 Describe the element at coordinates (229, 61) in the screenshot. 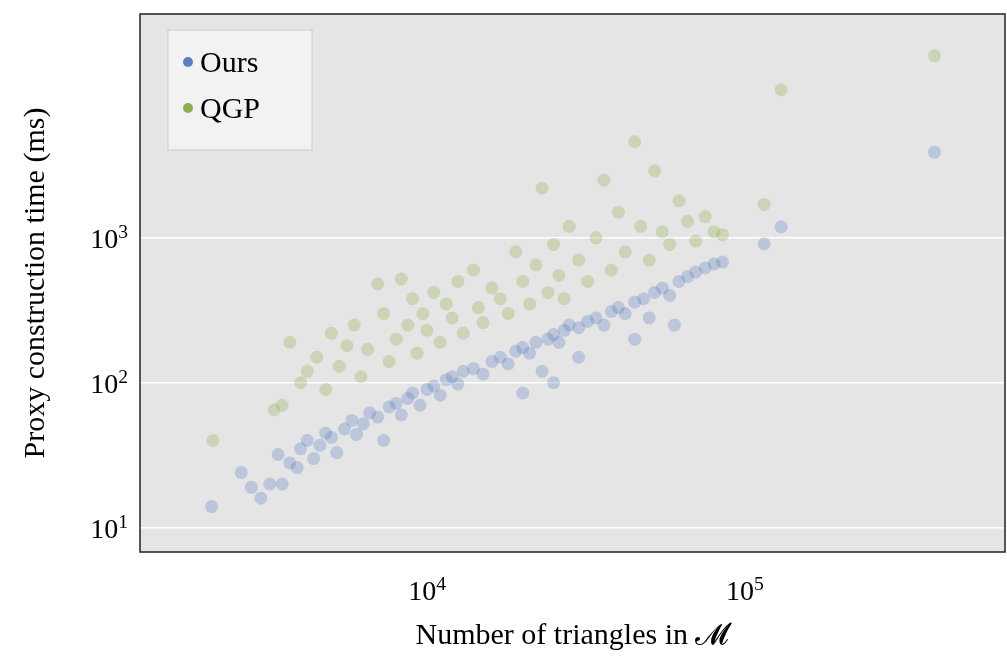

I see `legend-label: Ours` at that location.